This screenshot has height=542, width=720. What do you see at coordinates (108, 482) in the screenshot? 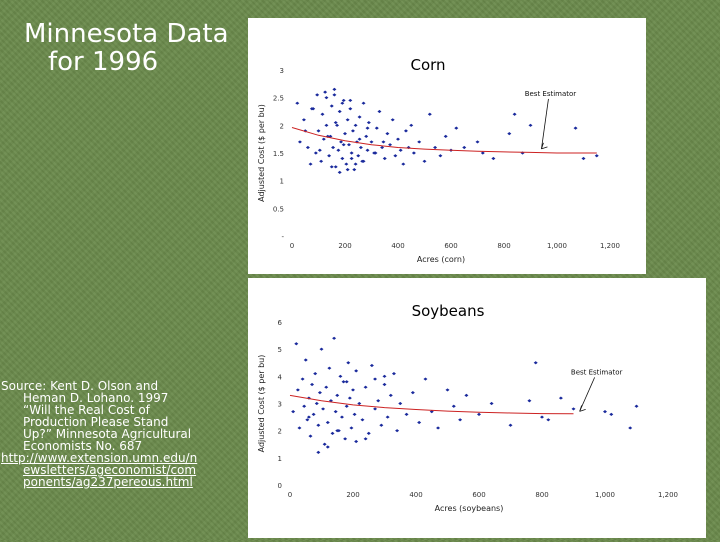
I see `source-link: ponents/ag237pereous.html` at bounding box center [108, 482].